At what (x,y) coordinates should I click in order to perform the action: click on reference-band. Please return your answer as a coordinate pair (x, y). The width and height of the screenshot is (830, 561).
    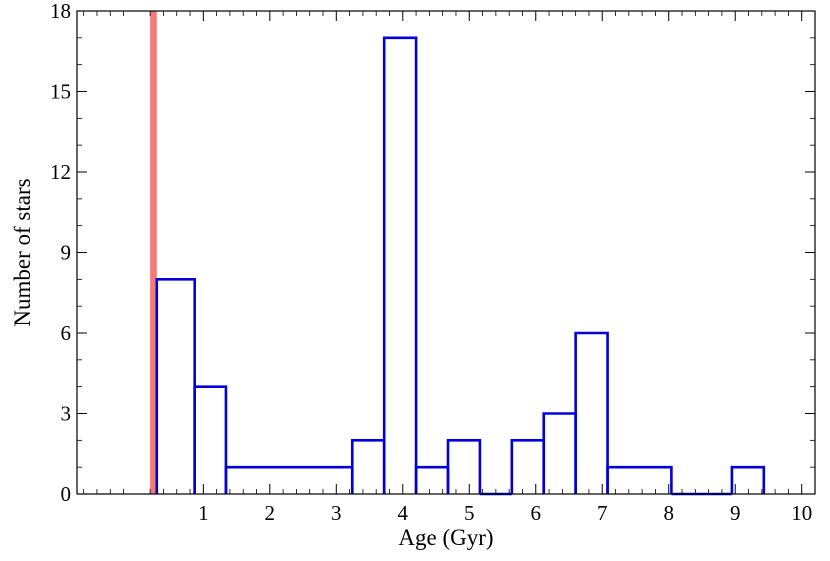
    Looking at the image, I should click on (153, 252).